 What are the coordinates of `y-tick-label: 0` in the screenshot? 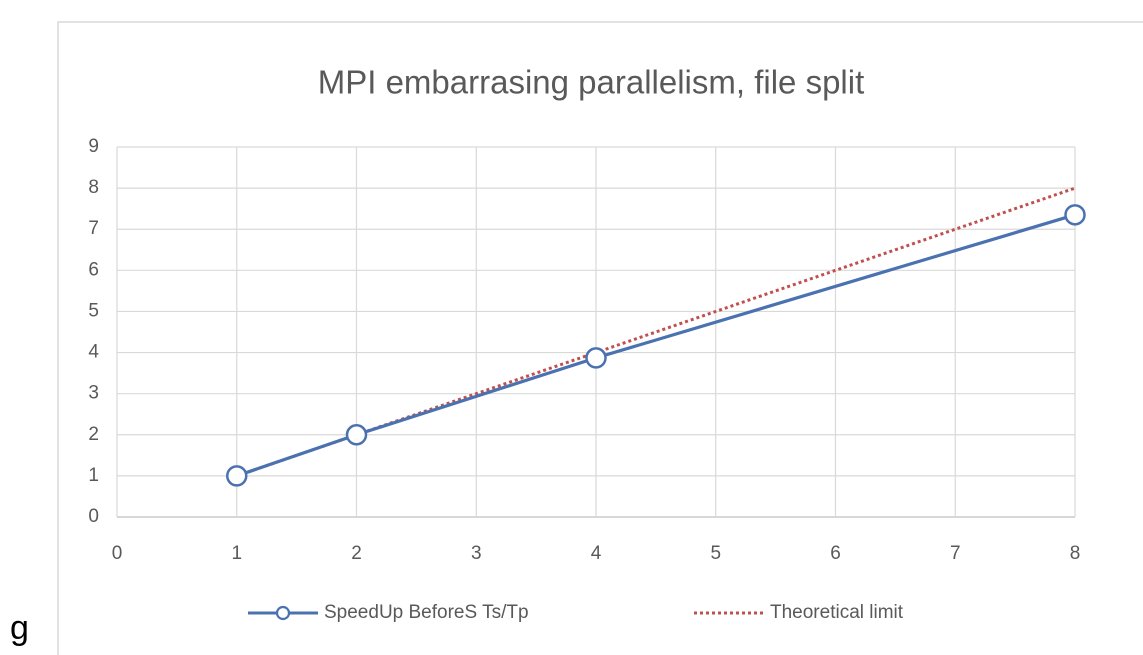 It's located at (93, 516).